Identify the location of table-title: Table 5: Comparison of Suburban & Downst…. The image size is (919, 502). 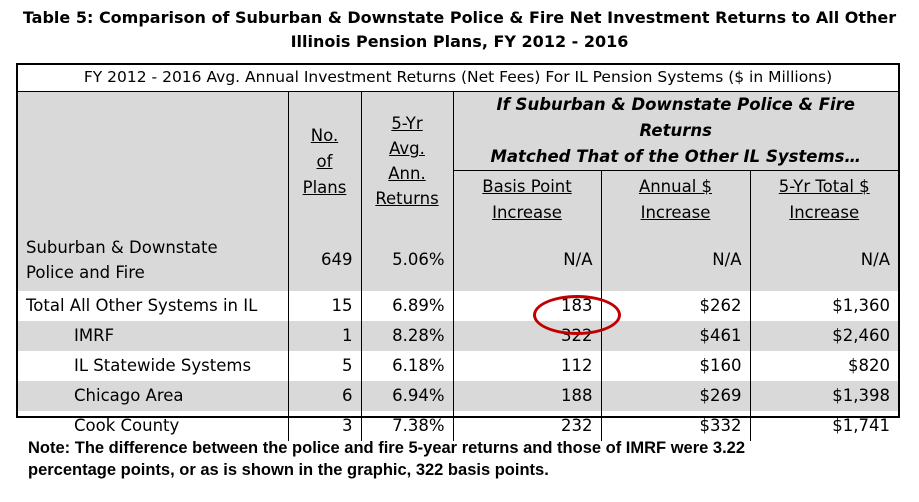
(459, 30).